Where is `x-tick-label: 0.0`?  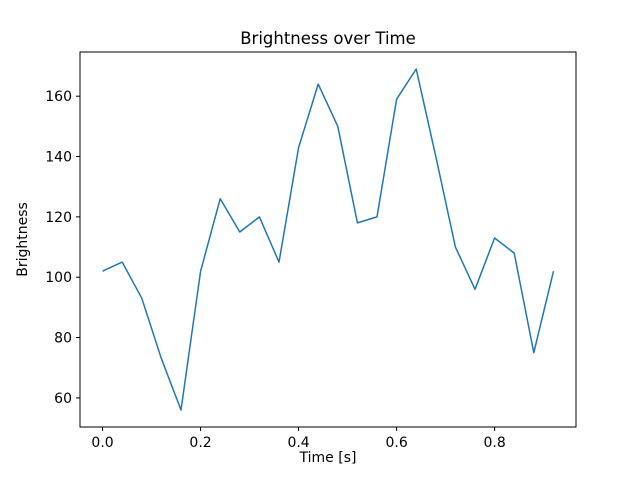
x-tick-label: 0.0 is located at coordinates (102, 443).